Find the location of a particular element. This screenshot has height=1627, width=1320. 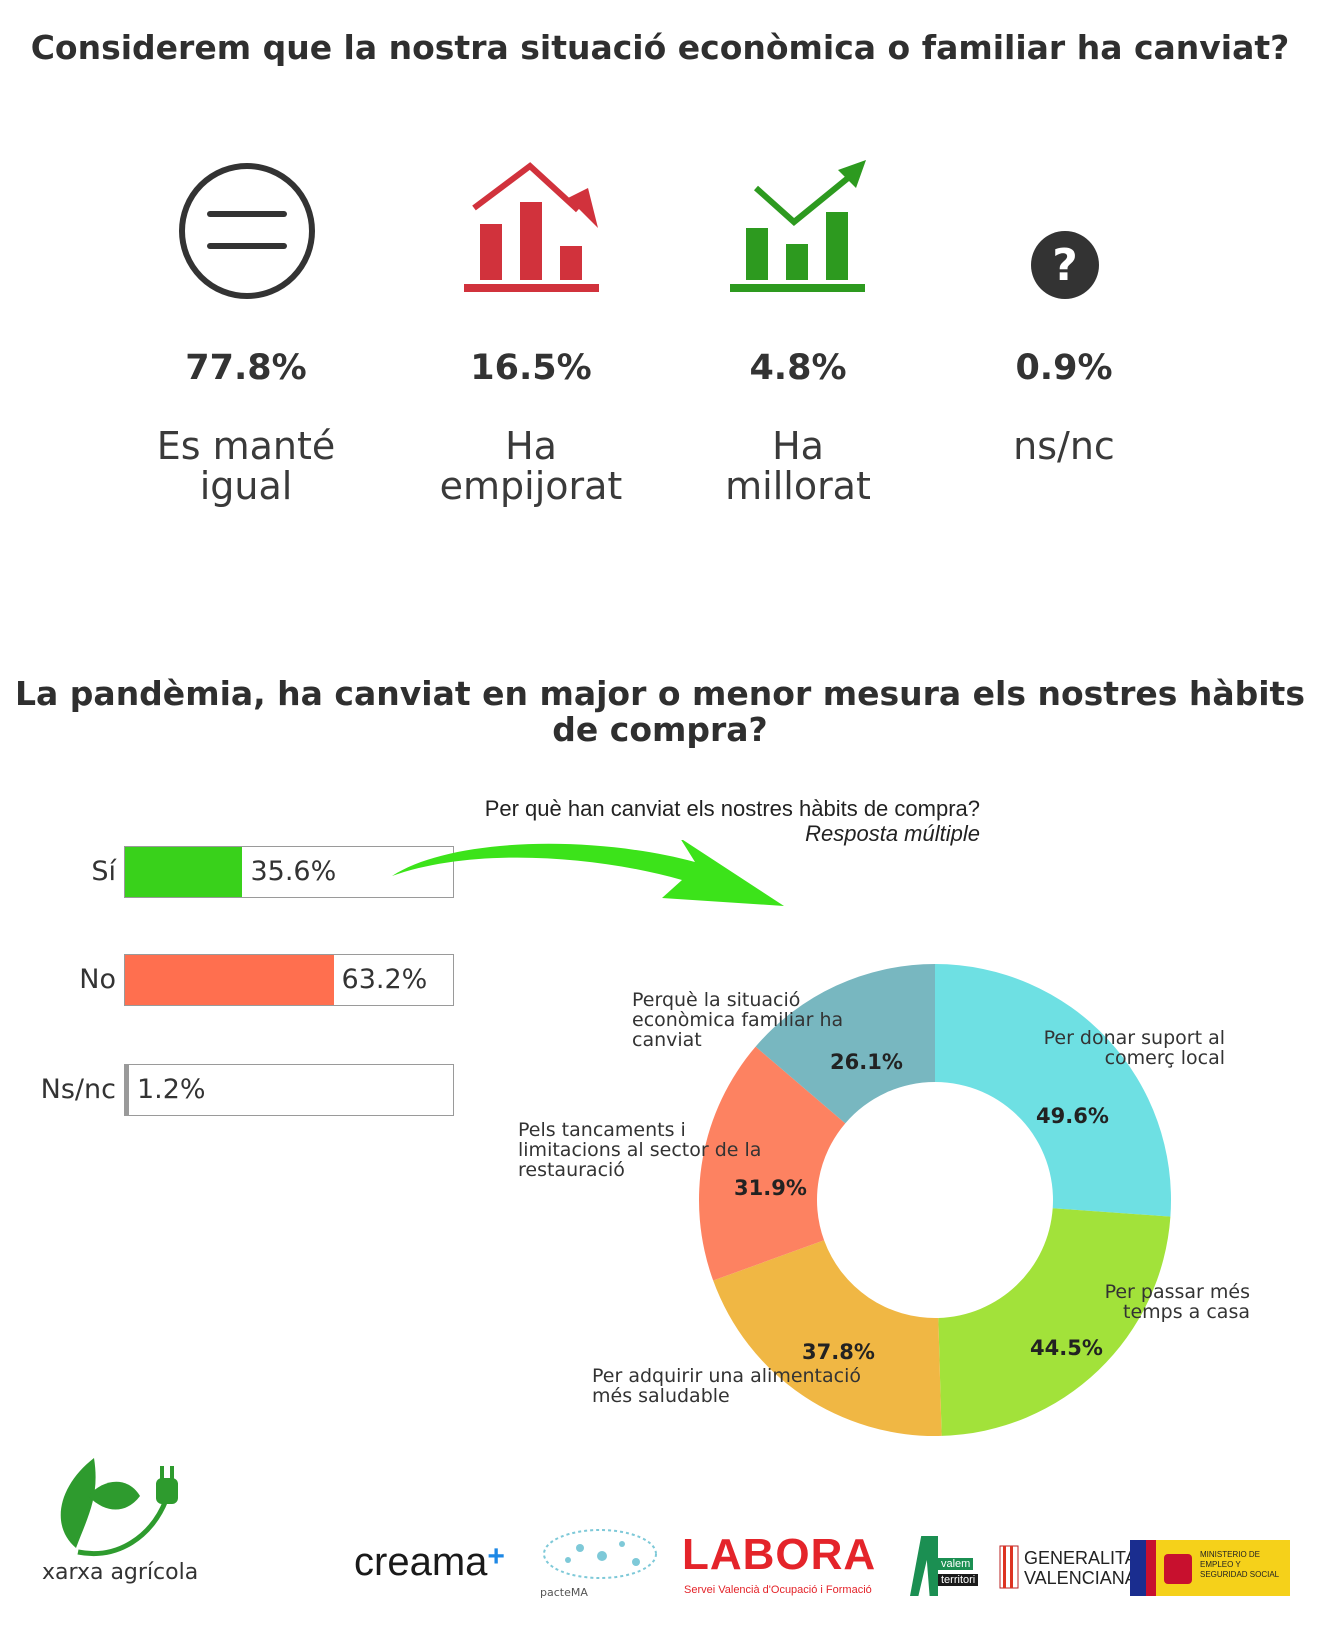

bar-chart: Sí 35.6% No 63.2% Ns/nc 1.2% is located at coordinates (240, 986).